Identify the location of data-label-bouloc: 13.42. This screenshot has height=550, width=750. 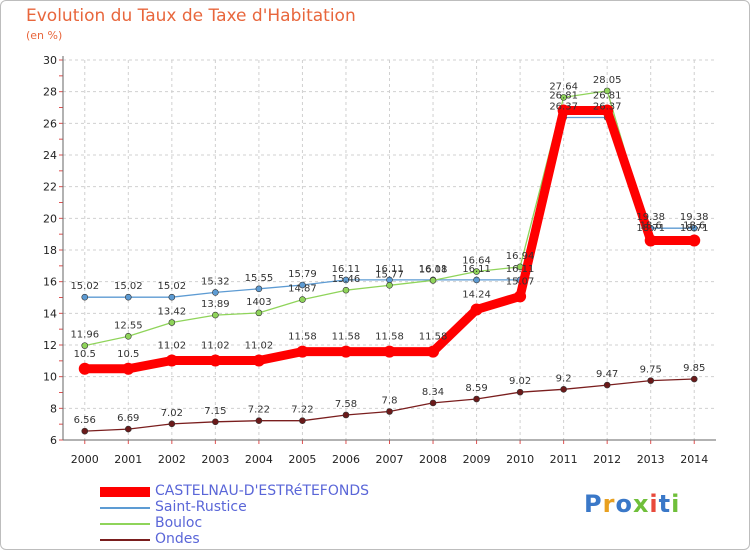
(172, 312).